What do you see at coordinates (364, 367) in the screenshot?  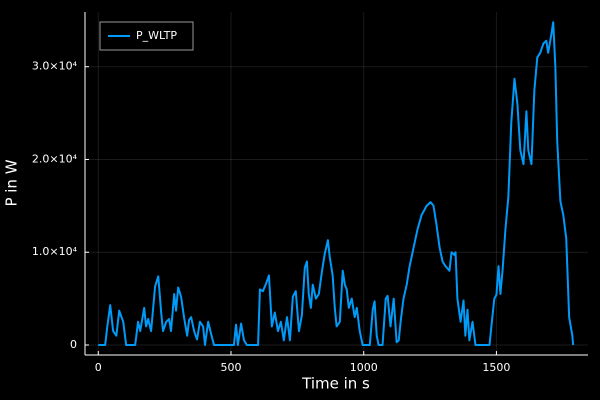 I see `x-tick-label: 1000` at bounding box center [364, 367].